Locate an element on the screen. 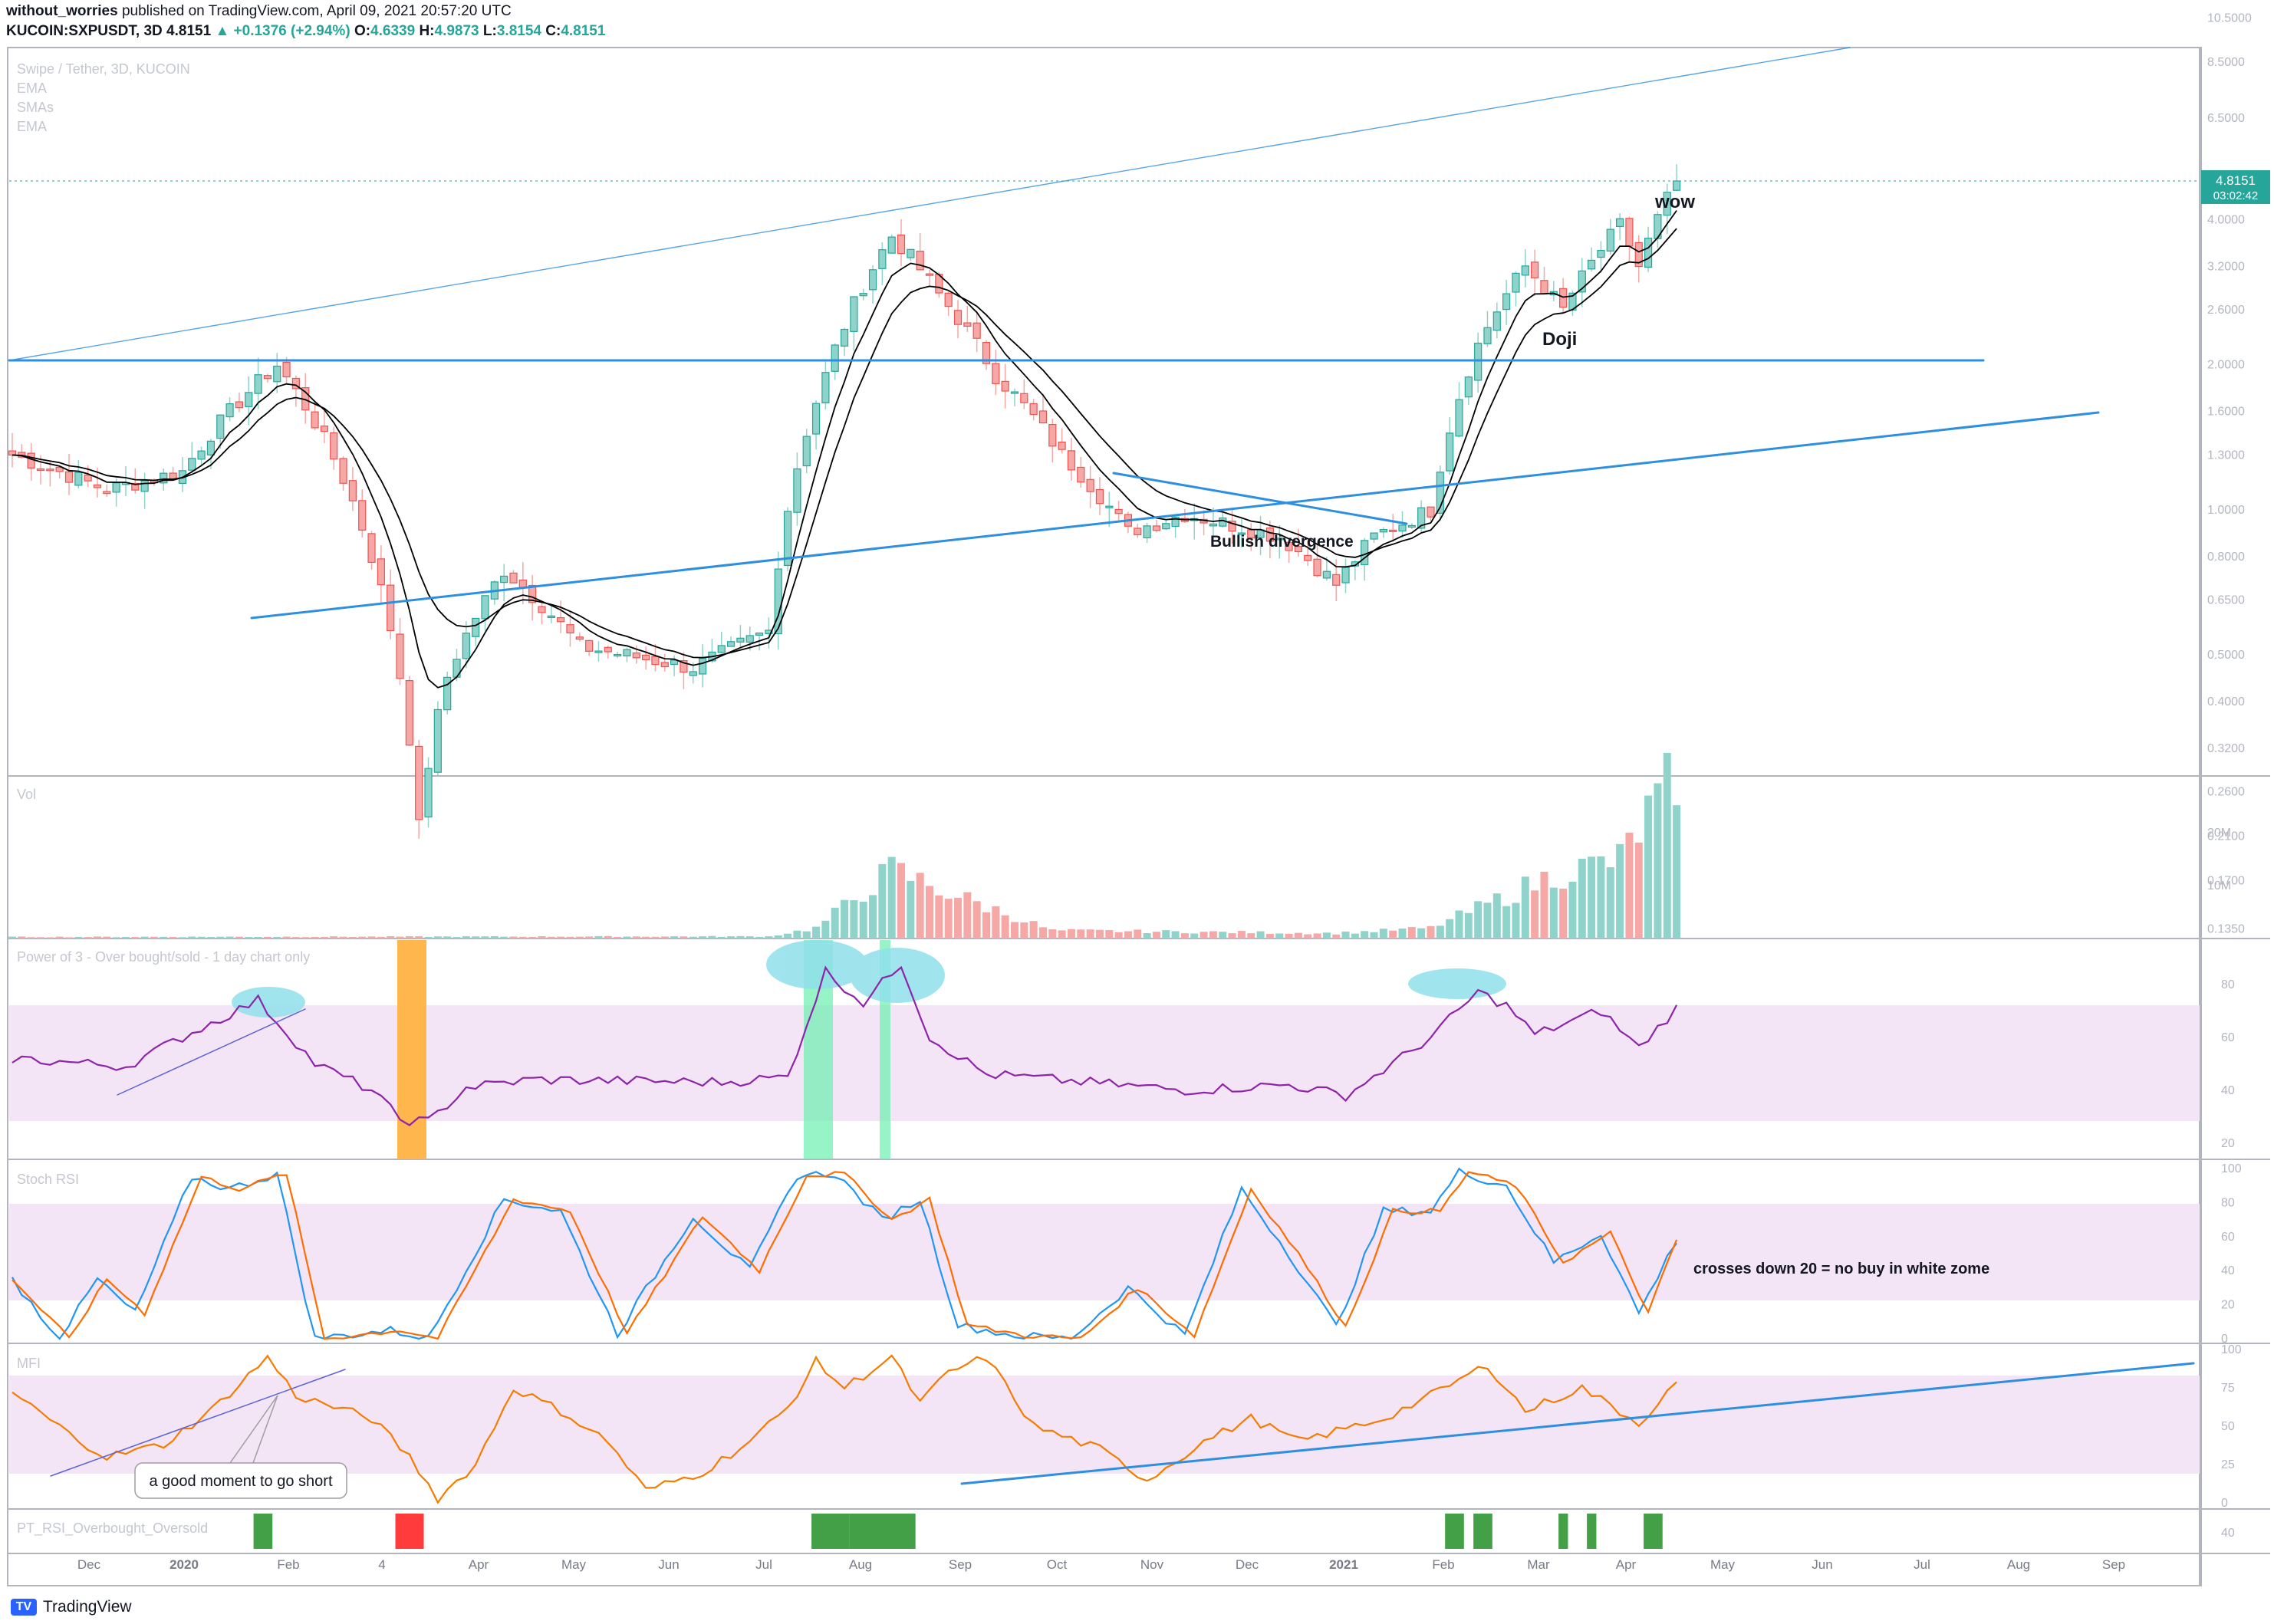 The width and height of the screenshot is (2274, 1624). time-axis-label: Aug is located at coordinates (860, 1564).